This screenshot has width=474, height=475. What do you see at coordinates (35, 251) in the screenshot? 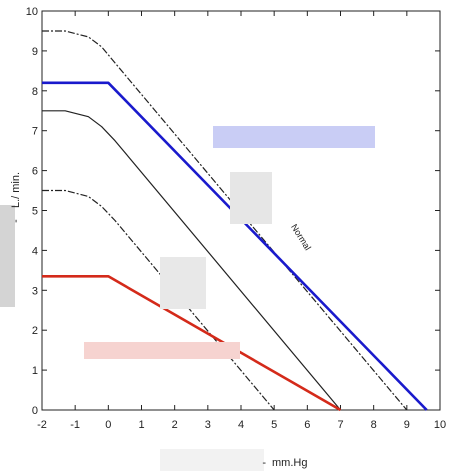
I see `y-tick-label: 4` at bounding box center [35, 251].